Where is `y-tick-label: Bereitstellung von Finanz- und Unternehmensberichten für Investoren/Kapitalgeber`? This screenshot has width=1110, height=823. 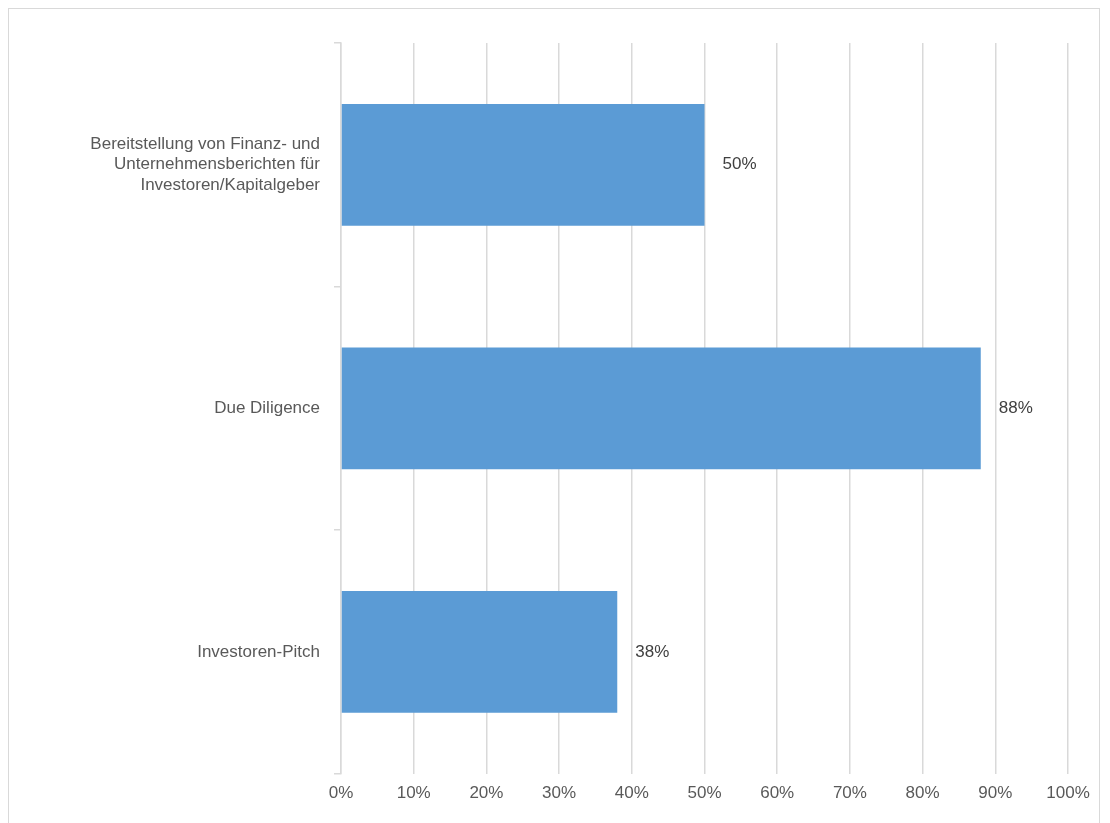
y-tick-label: Bereitstellung von Finanz- und Unternehmensberichten für Investoren/Kapitalgeber is located at coordinates (205, 164).